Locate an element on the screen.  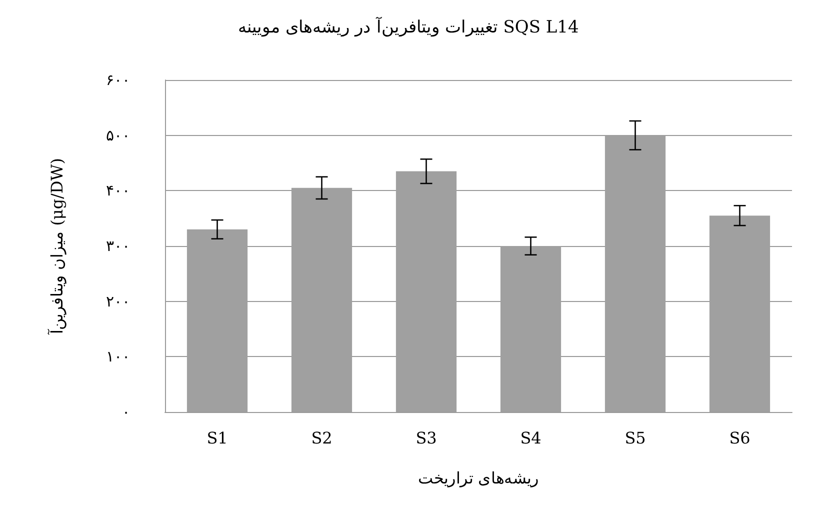
y-tick-label: ۳۰۰ is located at coordinates (118, 246).